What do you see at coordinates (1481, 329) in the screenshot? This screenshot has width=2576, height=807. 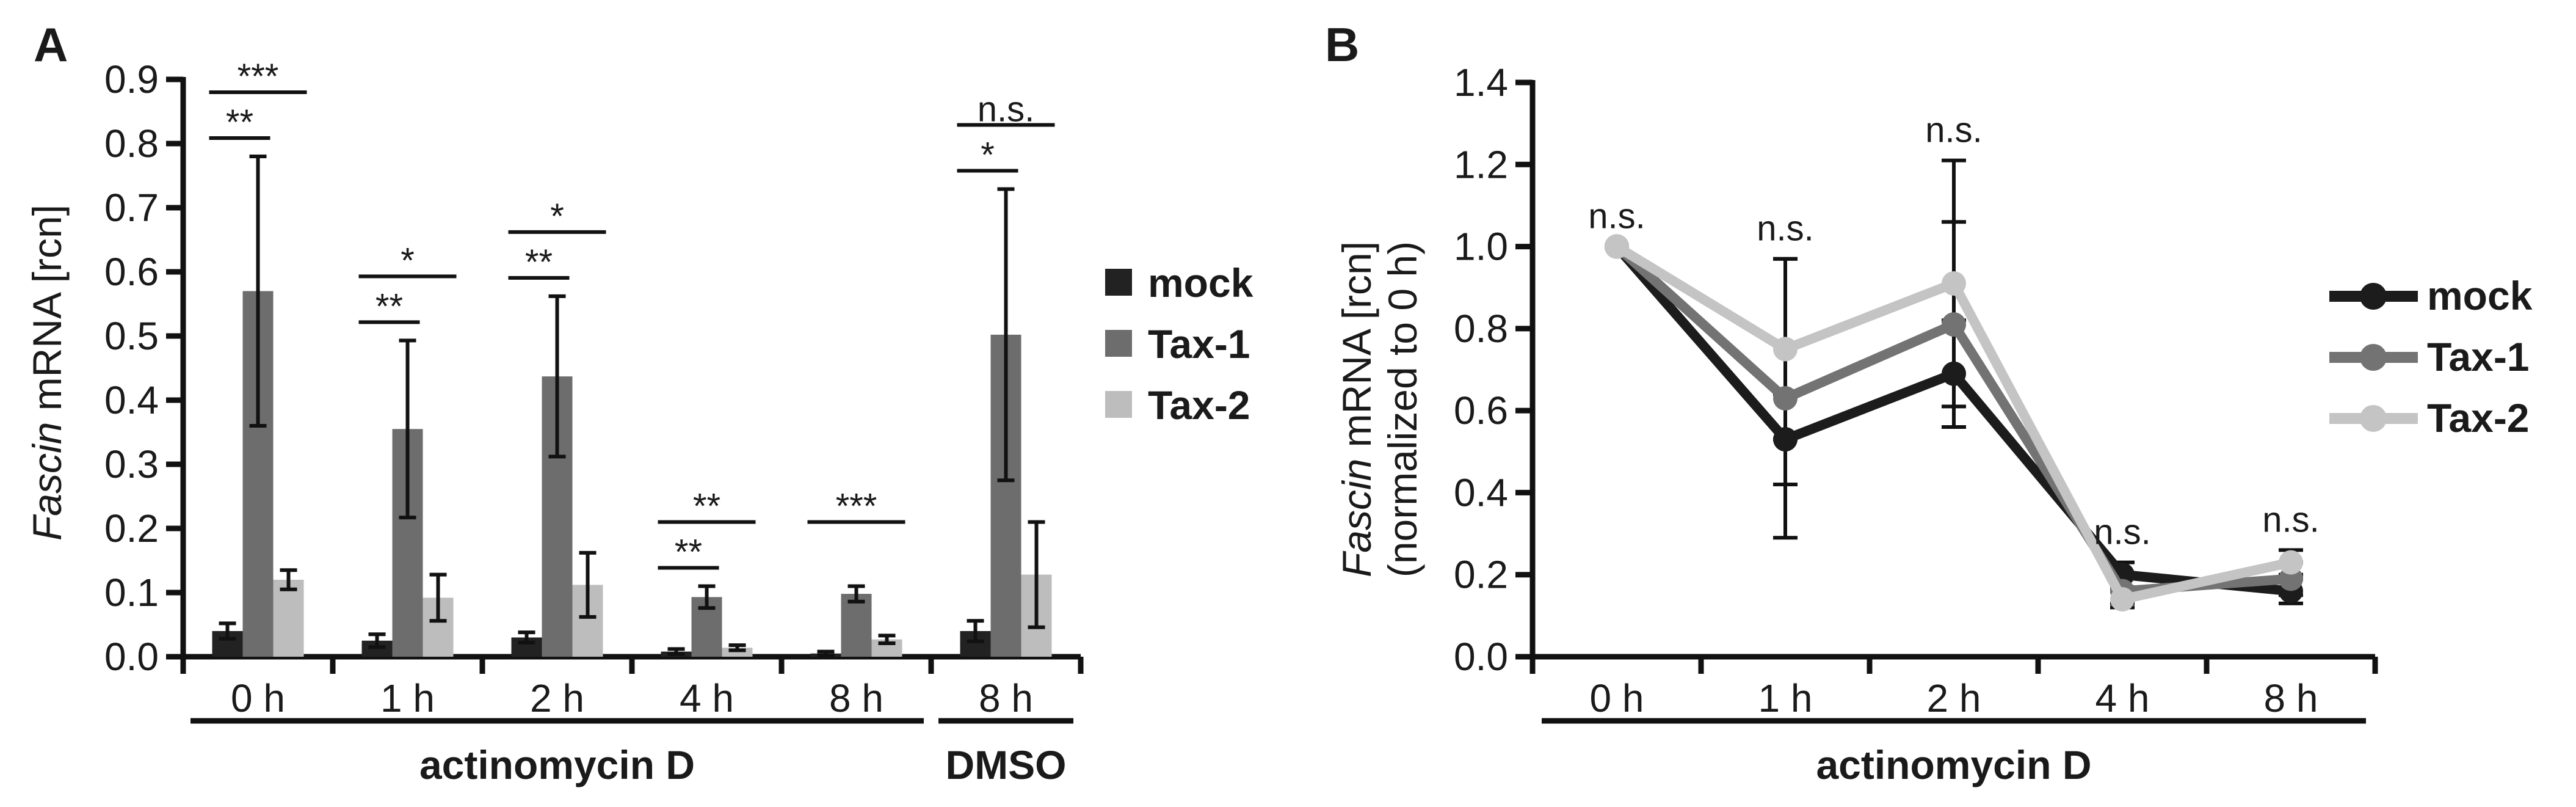 I see `panel-b-y-tick-label: 0.8` at bounding box center [1481, 329].